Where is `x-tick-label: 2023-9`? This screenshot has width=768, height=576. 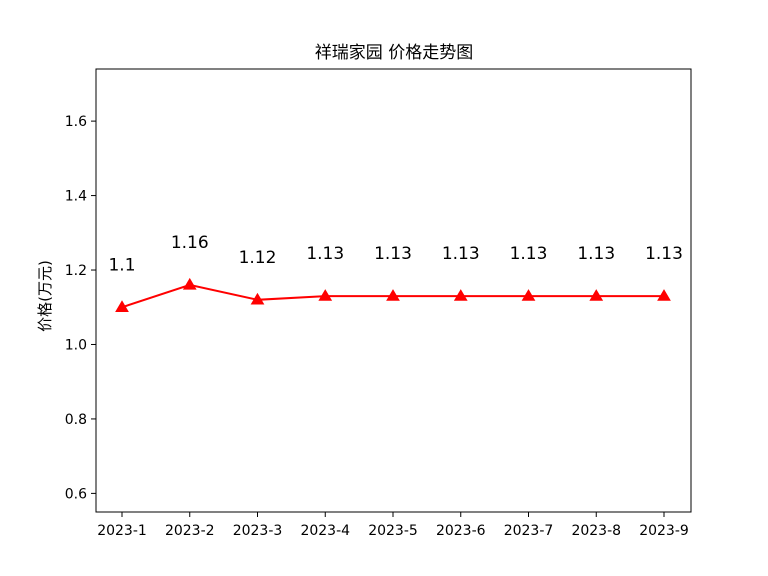
x-tick-label: 2023-9 is located at coordinates (664, 531).